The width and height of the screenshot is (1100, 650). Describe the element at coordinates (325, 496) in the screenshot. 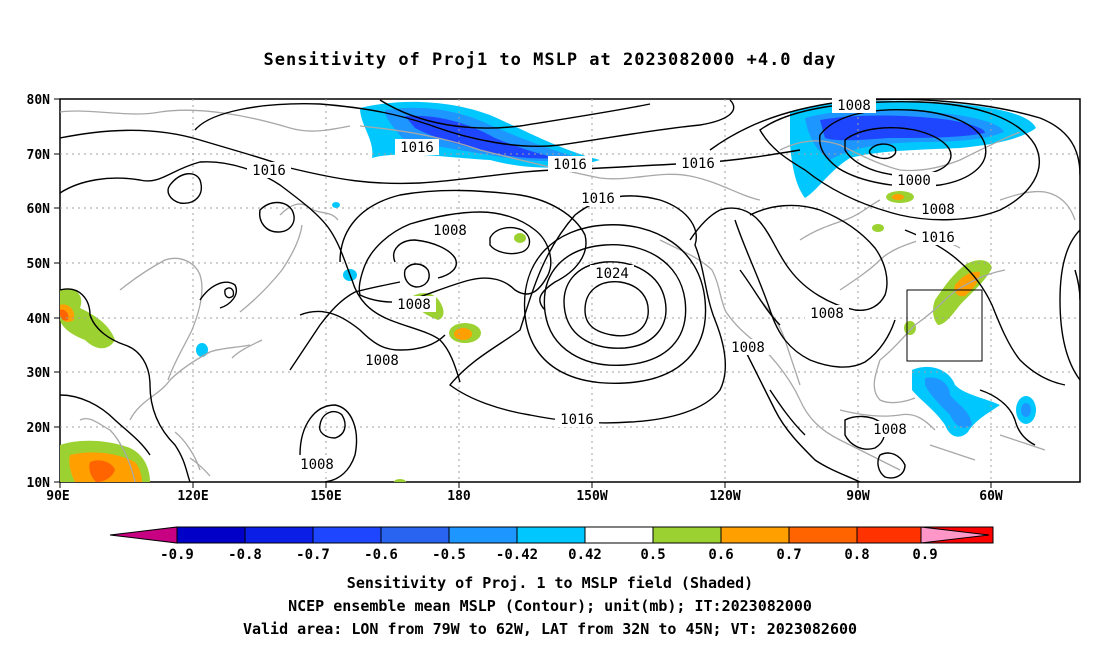

I see `lon-label: 150E` at that location.